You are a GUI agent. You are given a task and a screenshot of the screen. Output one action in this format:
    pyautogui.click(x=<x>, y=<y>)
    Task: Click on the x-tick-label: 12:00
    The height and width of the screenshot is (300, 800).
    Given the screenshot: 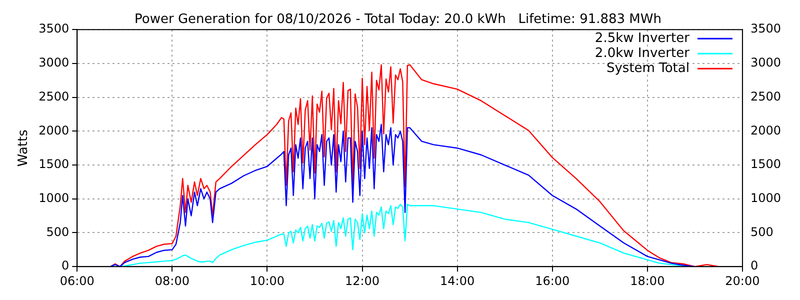 What is the action you would take?
    pyautogui.click(x=362, y=281)
    